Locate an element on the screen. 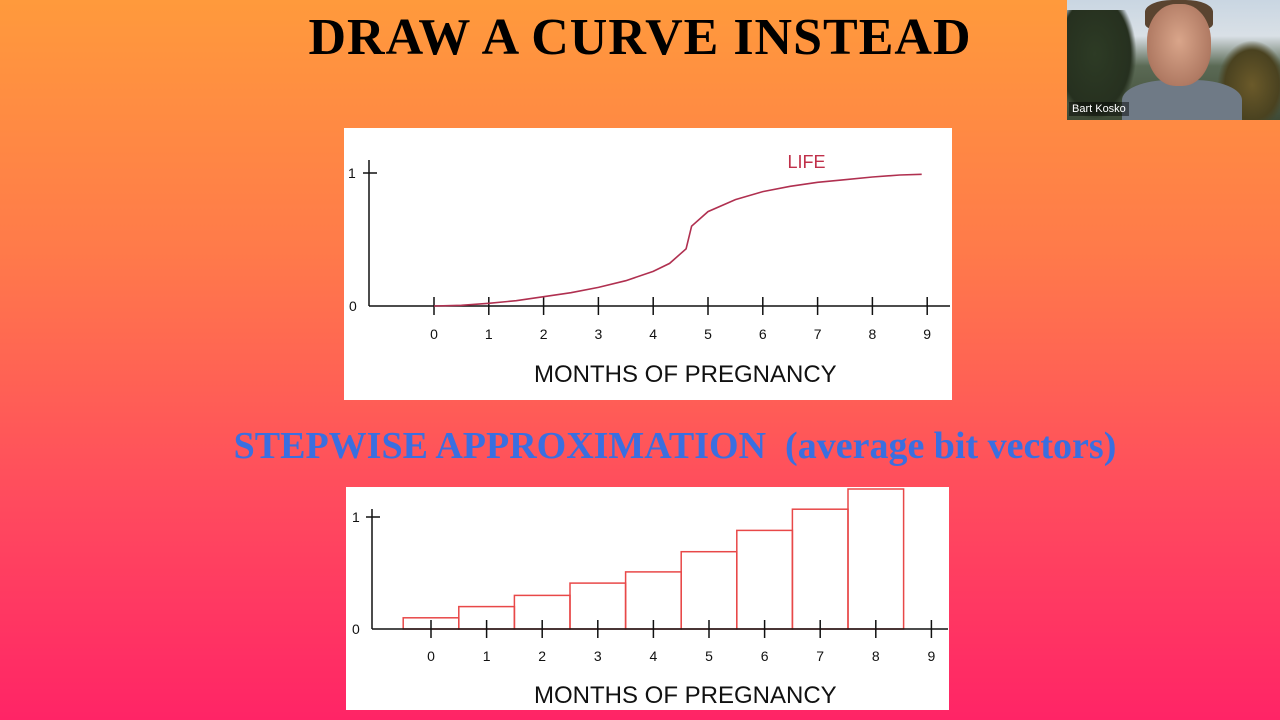 The image size is (1280, 720). stepwise-bar-chart: 1 0 0 1 2 3 4 5 6 7 8 9 MONTHS OF PREGNANCY is located at coordinates (647, 598).